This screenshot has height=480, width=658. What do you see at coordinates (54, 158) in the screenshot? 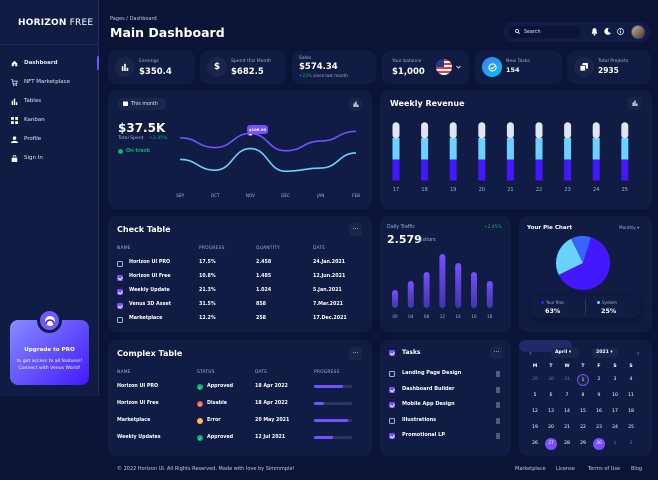
I see `sidebar-item-sign-in: Sign In` at bounding box center [54, 158].